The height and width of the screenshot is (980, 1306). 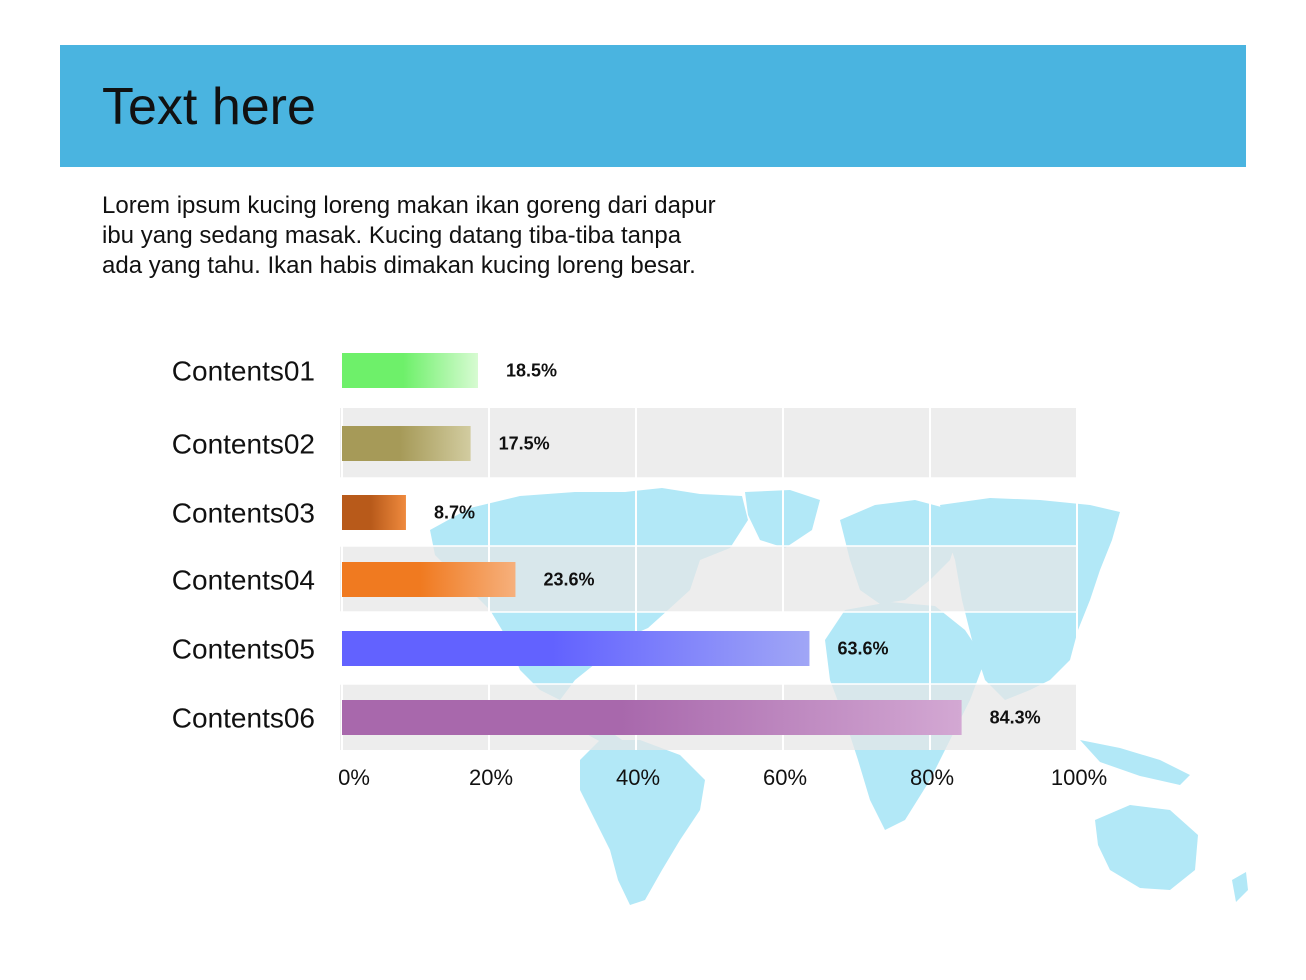 I want to click on category-label: Contents02, so click(x=243, y=444).